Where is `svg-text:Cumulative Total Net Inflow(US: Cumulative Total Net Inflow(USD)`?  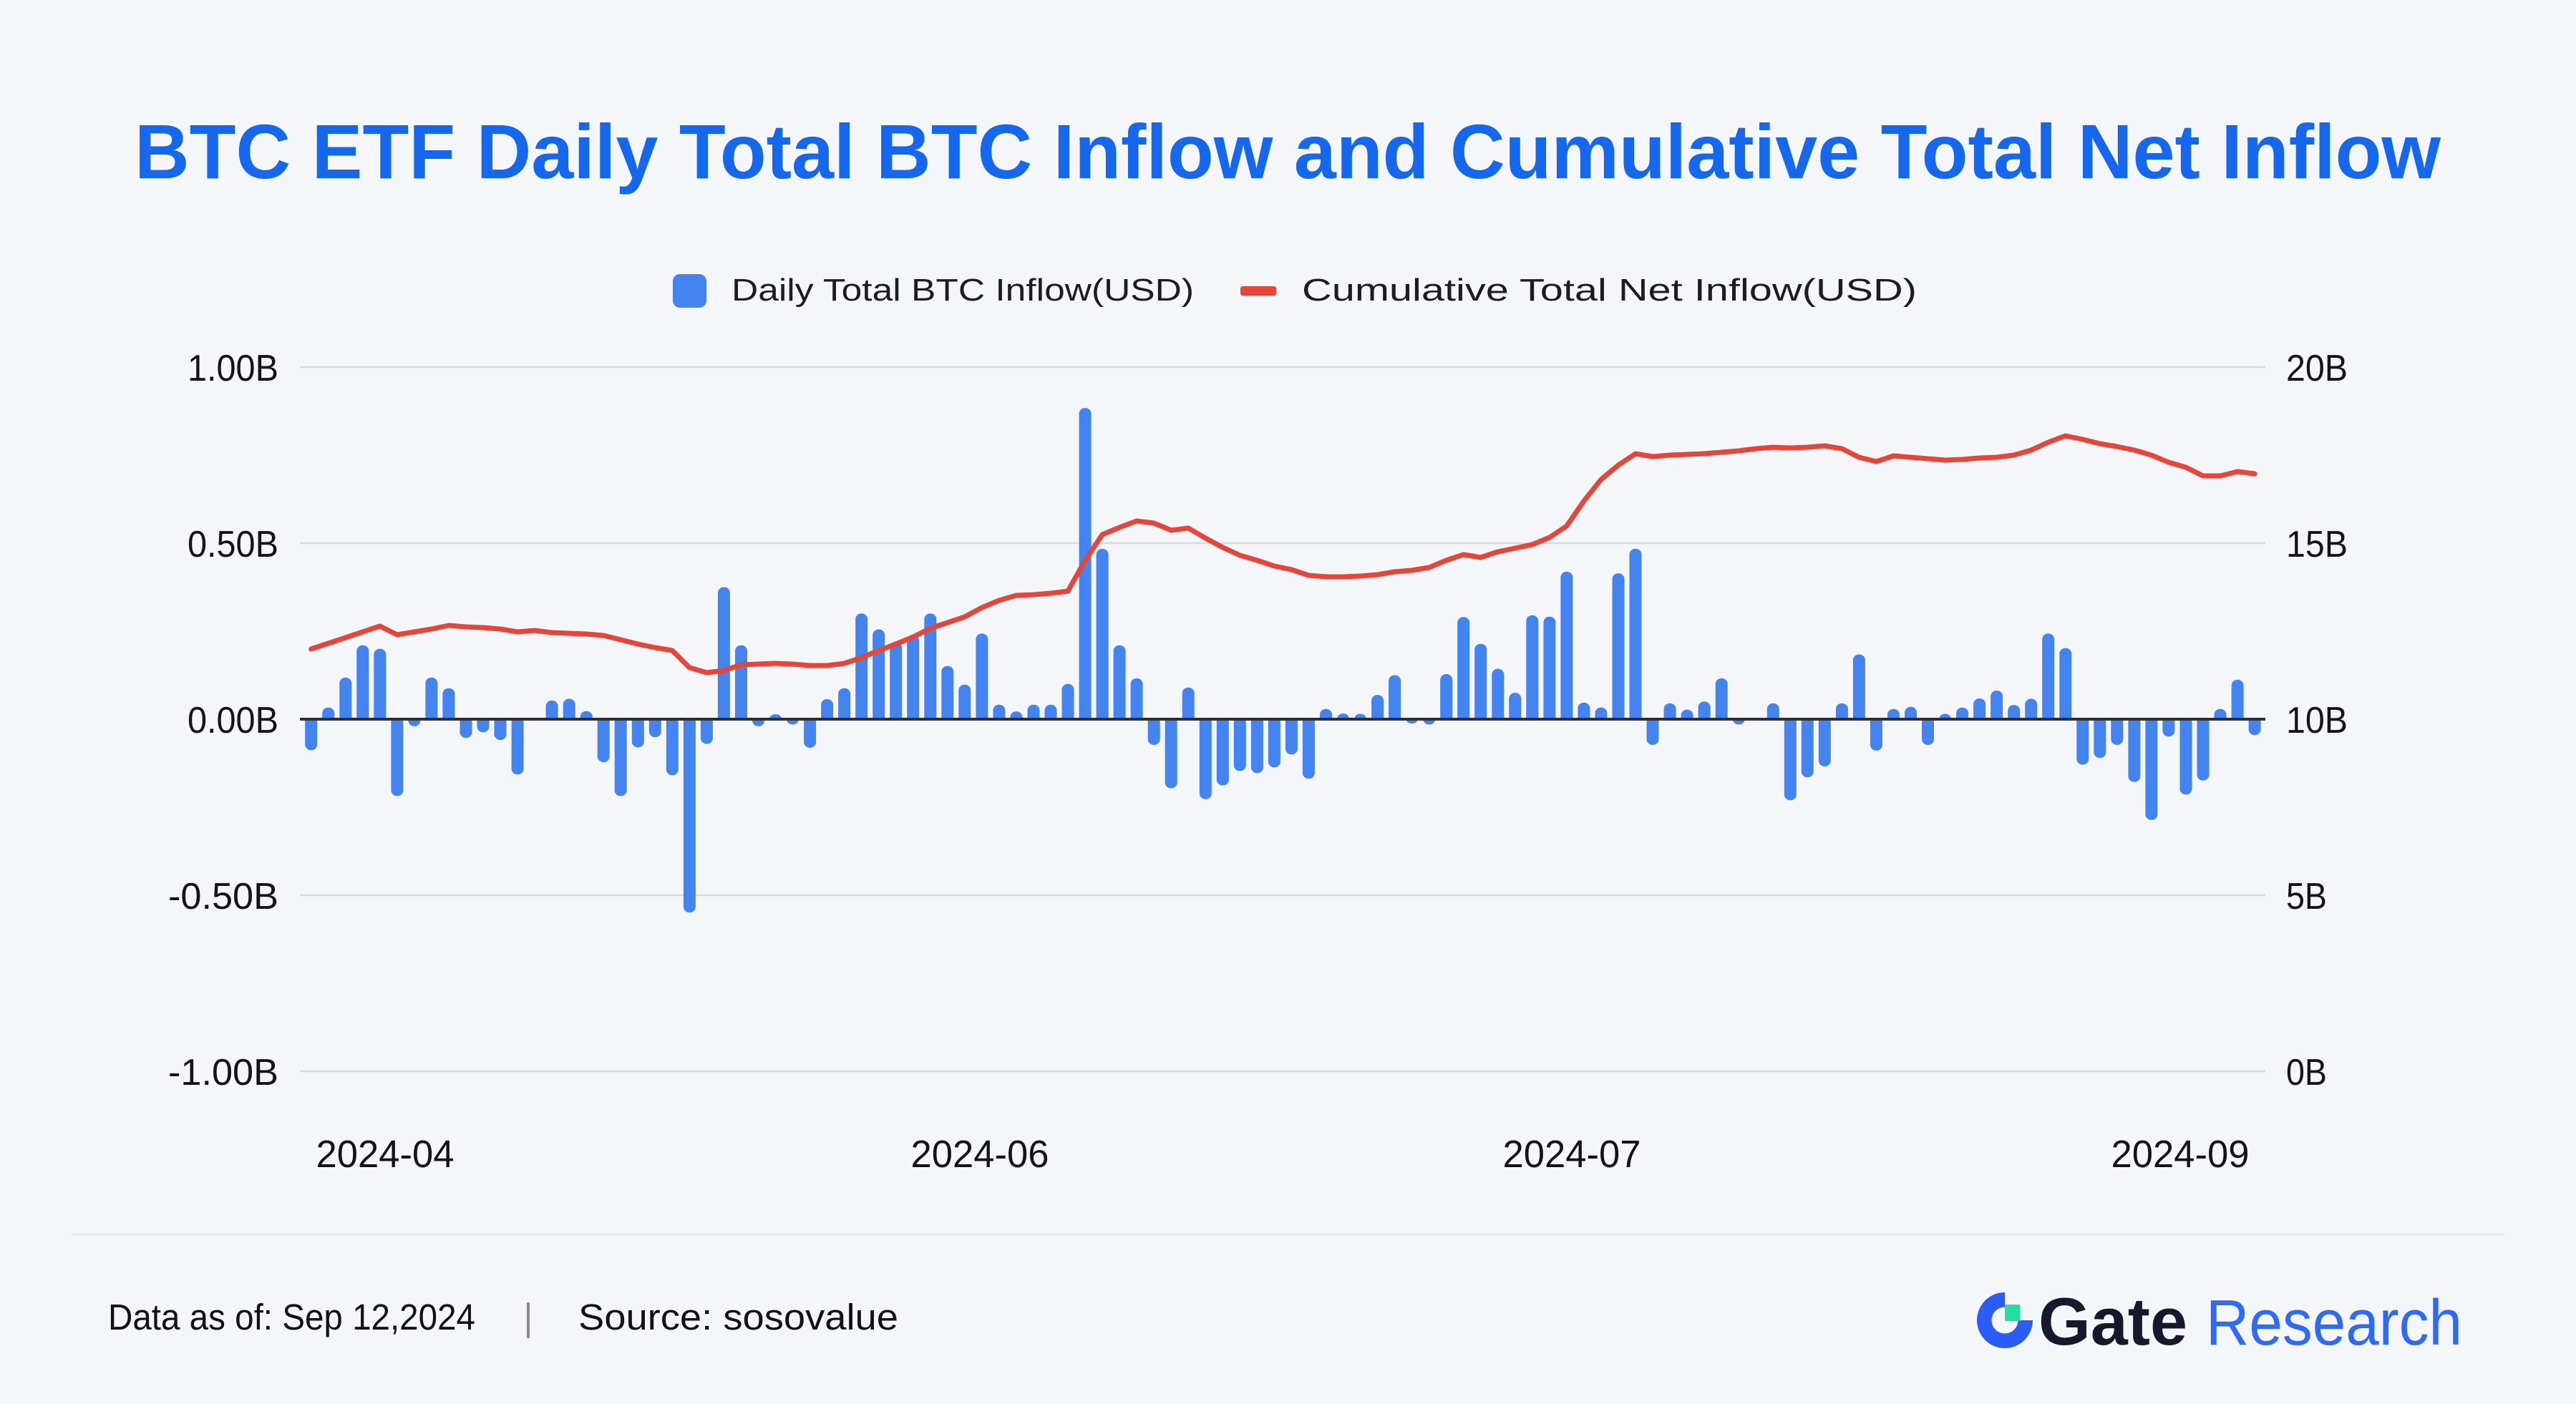 svg-text:Cumulative Total Net Inflow(US: Cumulative Total Net Inflow(USD) is located at coordinates (1609, 290).